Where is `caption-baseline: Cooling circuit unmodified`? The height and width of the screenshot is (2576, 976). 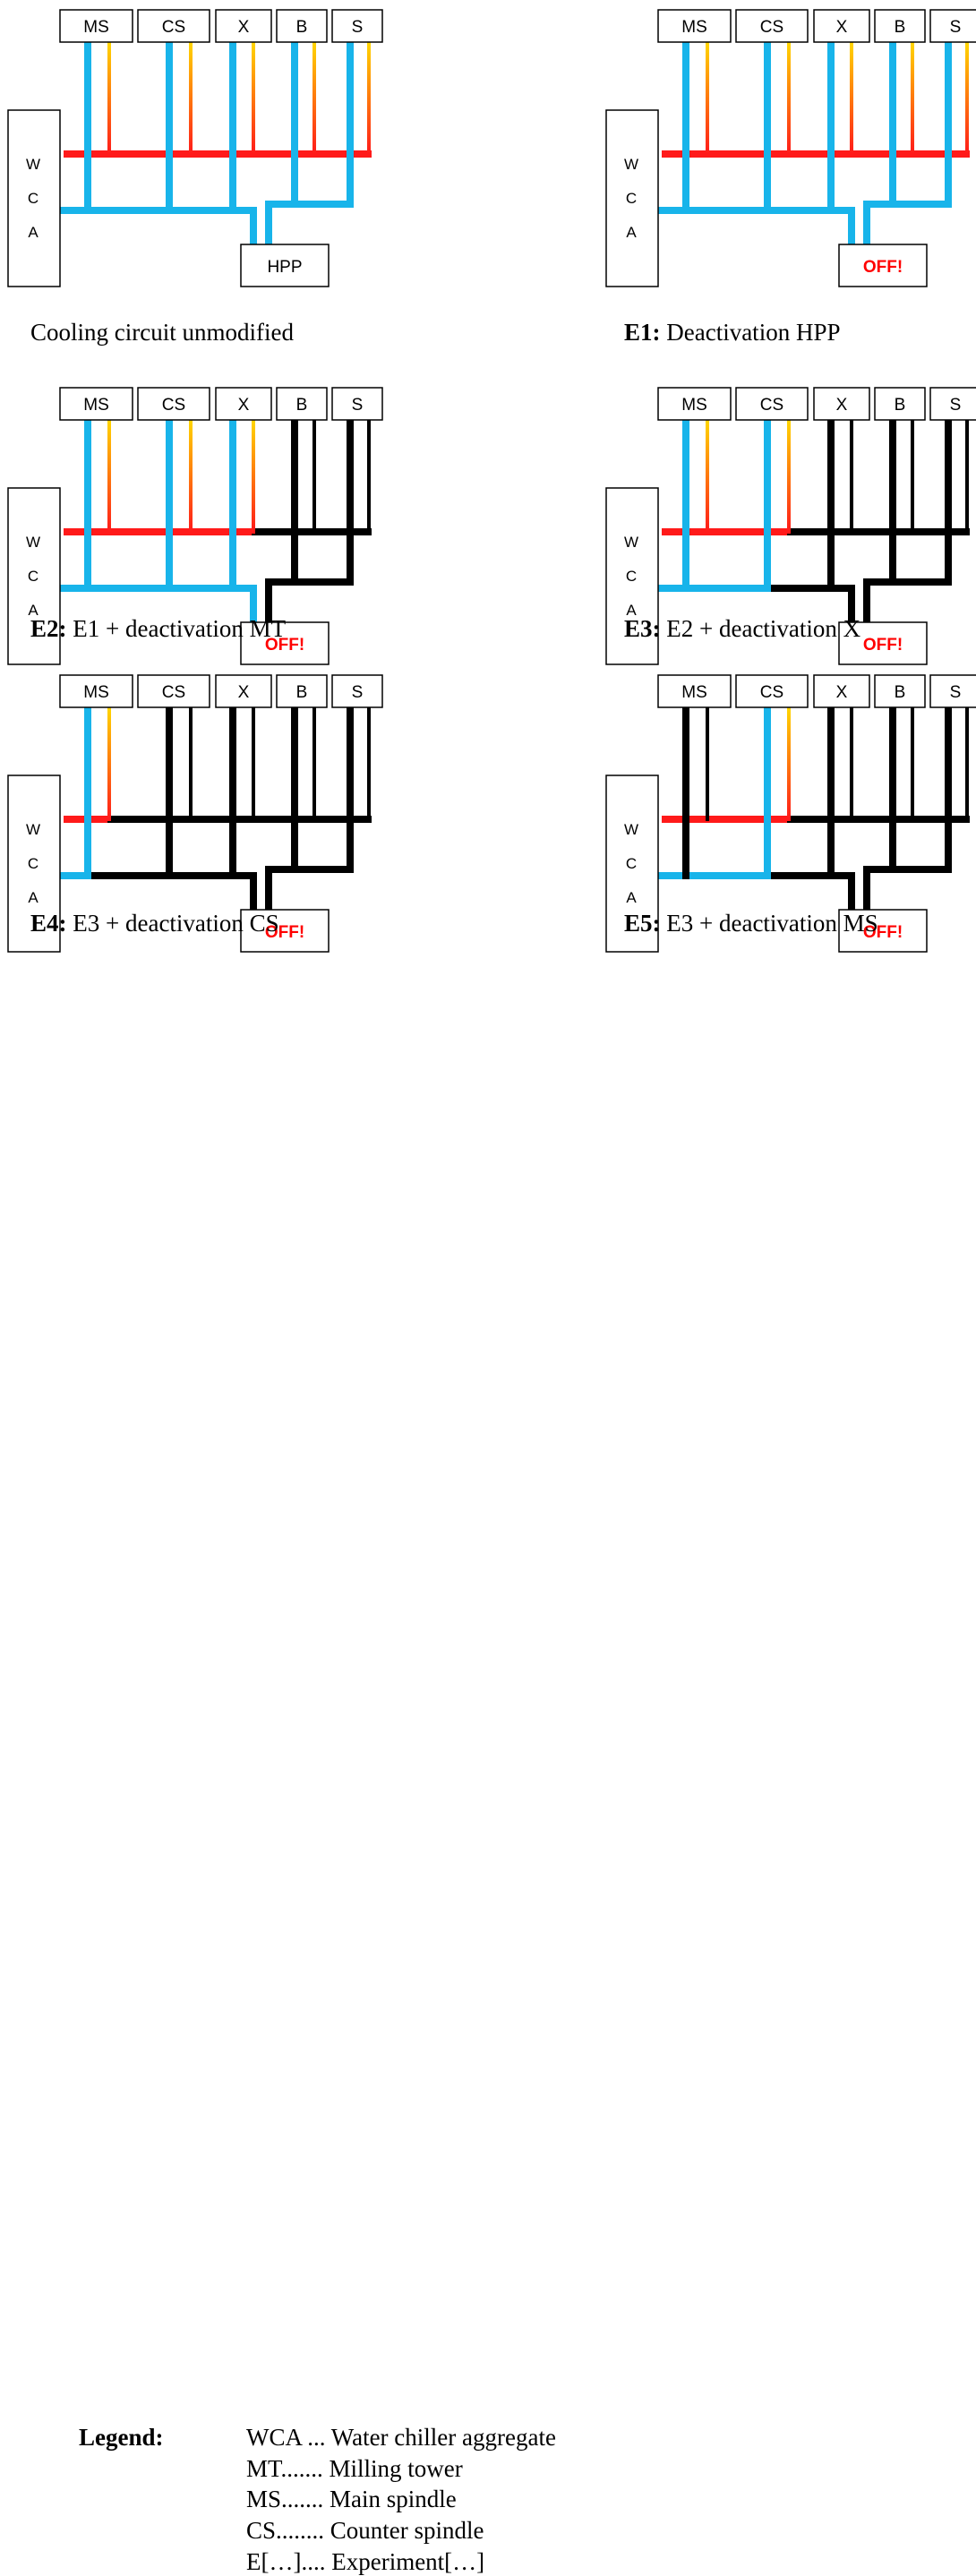 caption-baseline: Cooling circuit unmodified is located at coordinates (162, 333).